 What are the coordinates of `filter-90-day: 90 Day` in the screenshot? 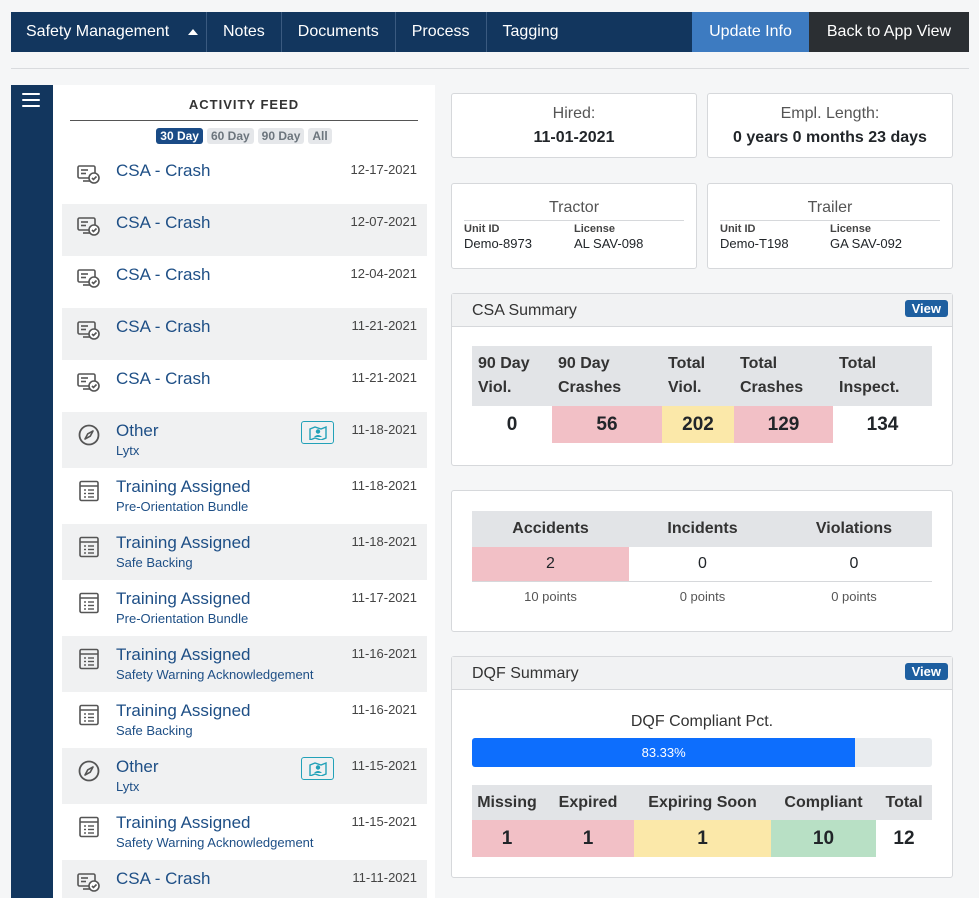 It's located at (281, 136).